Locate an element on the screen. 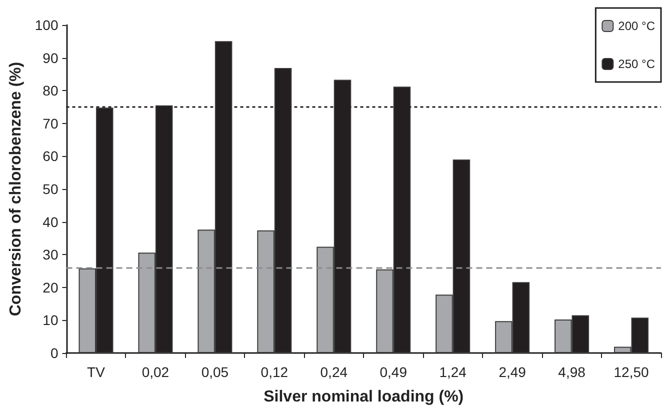 This screenshot has height=414, width=663. x-tick-label: 0,02 is located at coordinates (156, 372).